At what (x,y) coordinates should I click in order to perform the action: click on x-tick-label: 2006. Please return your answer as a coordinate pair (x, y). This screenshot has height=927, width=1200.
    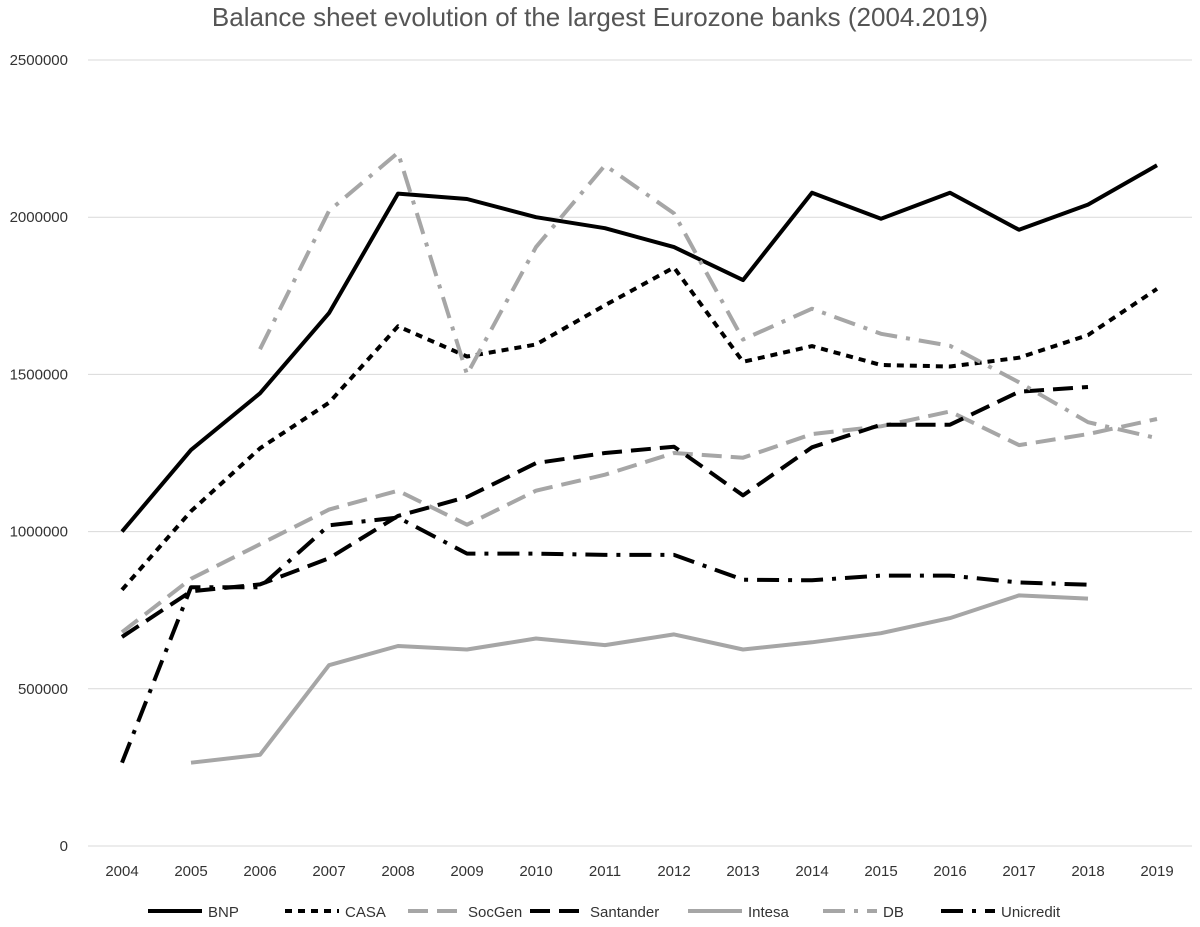
    Looking at the image, I should click on (259, 871).